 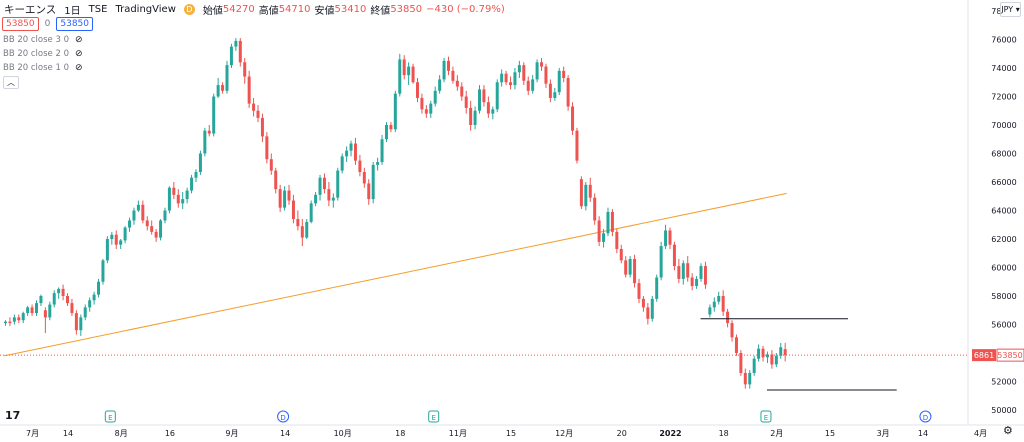 I want to click on sell-price-button: 53850, so click(x=20, y=23).